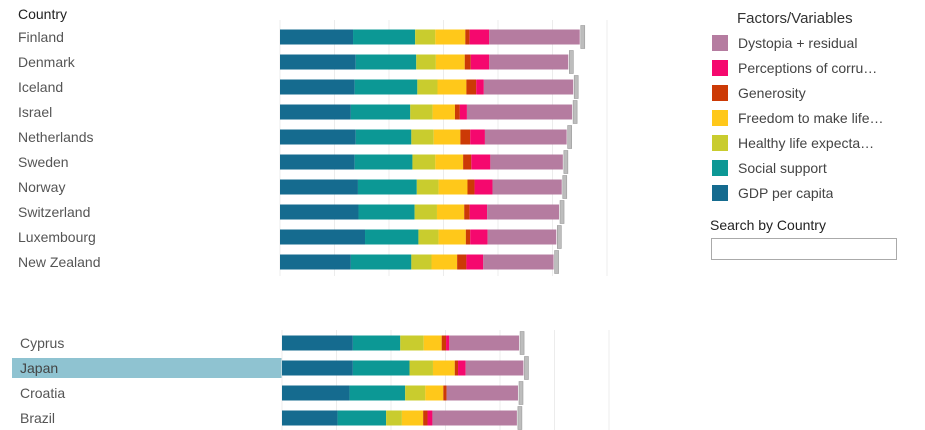 This screenshot has width=925, height=430. What do you see at coordinates (59, 262) in the screenshot?
I see `country-label: New Zealand` at bounding box center [59, 262].